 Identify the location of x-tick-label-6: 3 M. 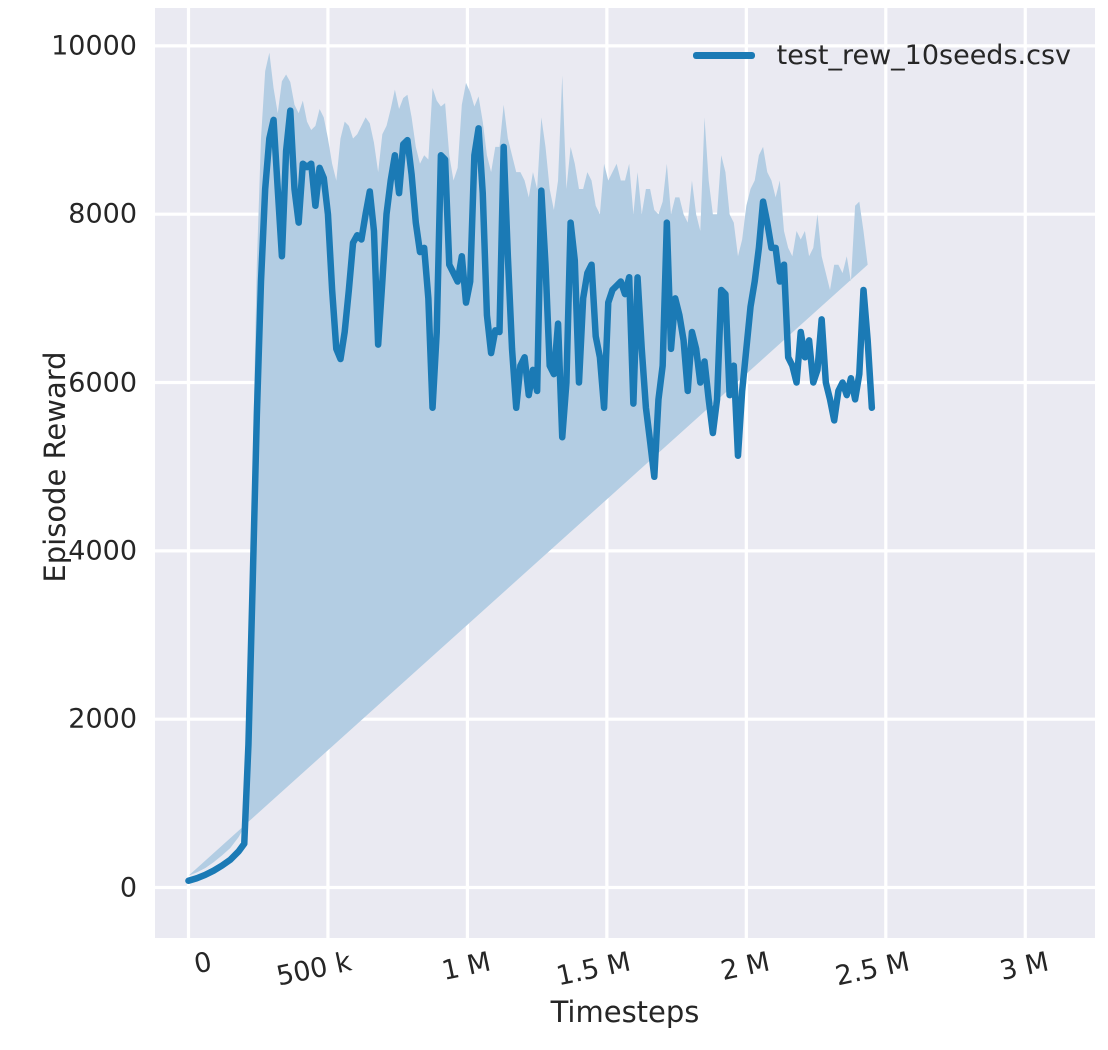
(1024, 966).